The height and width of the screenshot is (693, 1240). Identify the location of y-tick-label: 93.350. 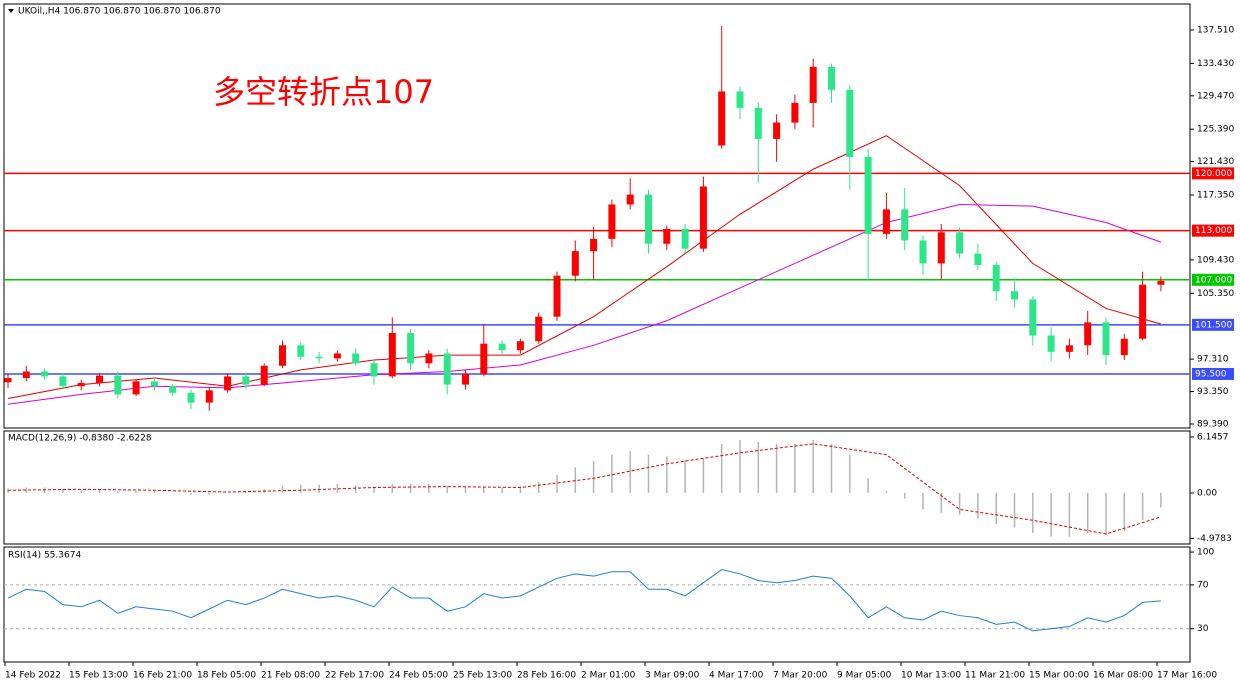
(1213, 392).